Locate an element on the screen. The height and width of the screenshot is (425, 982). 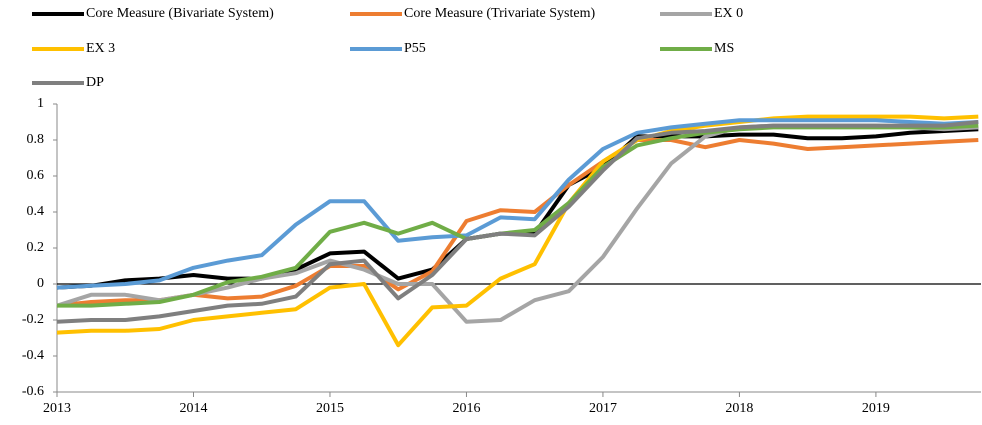
legend-label: MS is located at coordinates (724, 48).